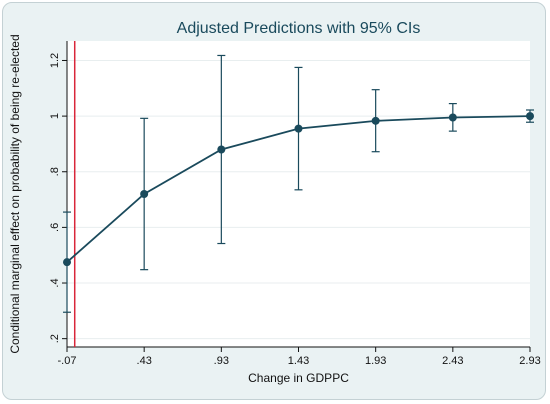 Image resolution: width=550 pixels, height=404 pixels. What do you see at coordinates (67, 361) in the screenshot?
I see `x-tick-label: -.07` at bounding box center [67, 361].